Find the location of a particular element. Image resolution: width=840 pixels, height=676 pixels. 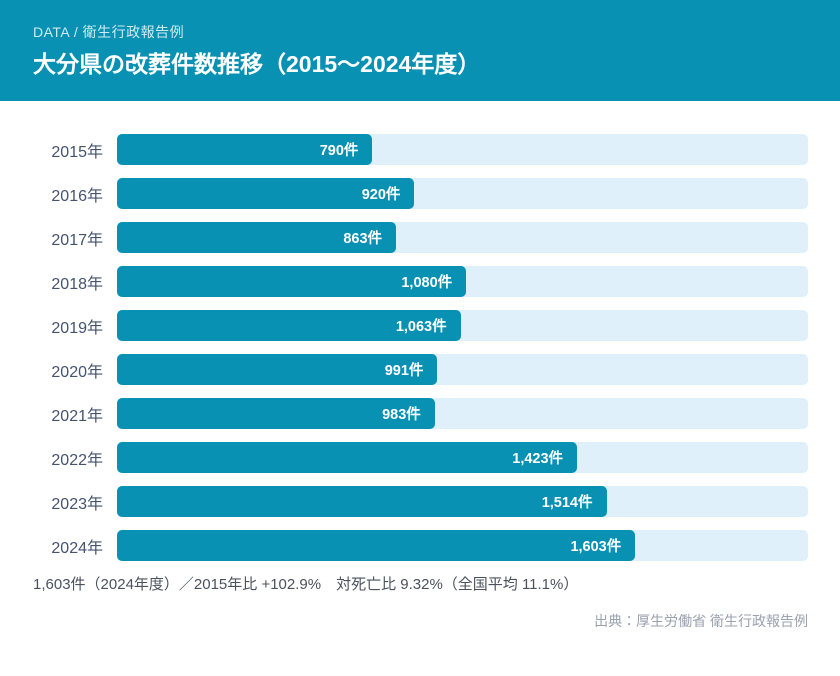

bar-value-label: 1,080件 is located at coordinates (427, 283).